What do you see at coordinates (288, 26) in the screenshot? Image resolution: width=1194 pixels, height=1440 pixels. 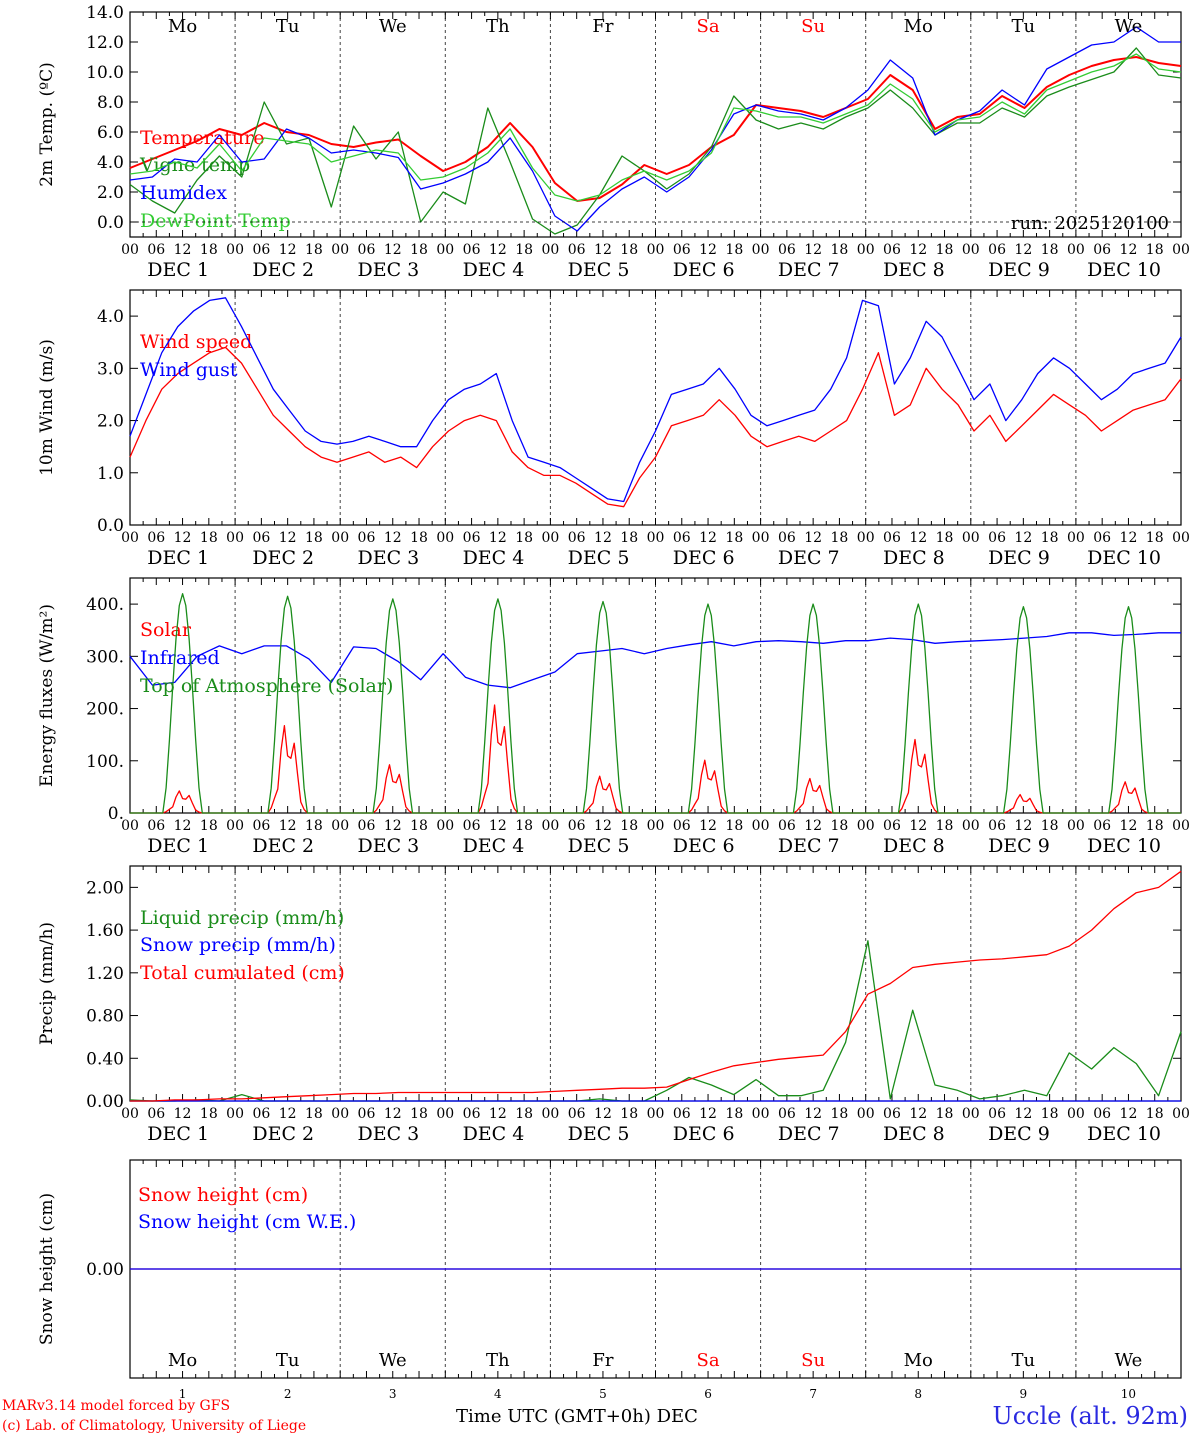 I see `temp-day-name: Tu` at bounding box center [288, 26].